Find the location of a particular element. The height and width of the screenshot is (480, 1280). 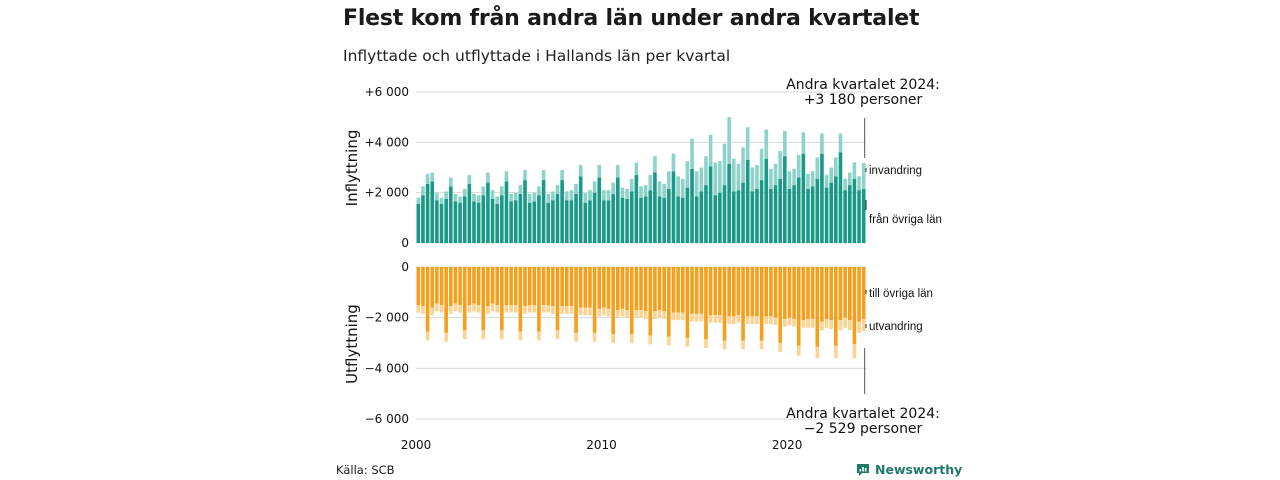

annotation-top-line1: Andra kvartalet 2024: is located at coordinates (863, 85).